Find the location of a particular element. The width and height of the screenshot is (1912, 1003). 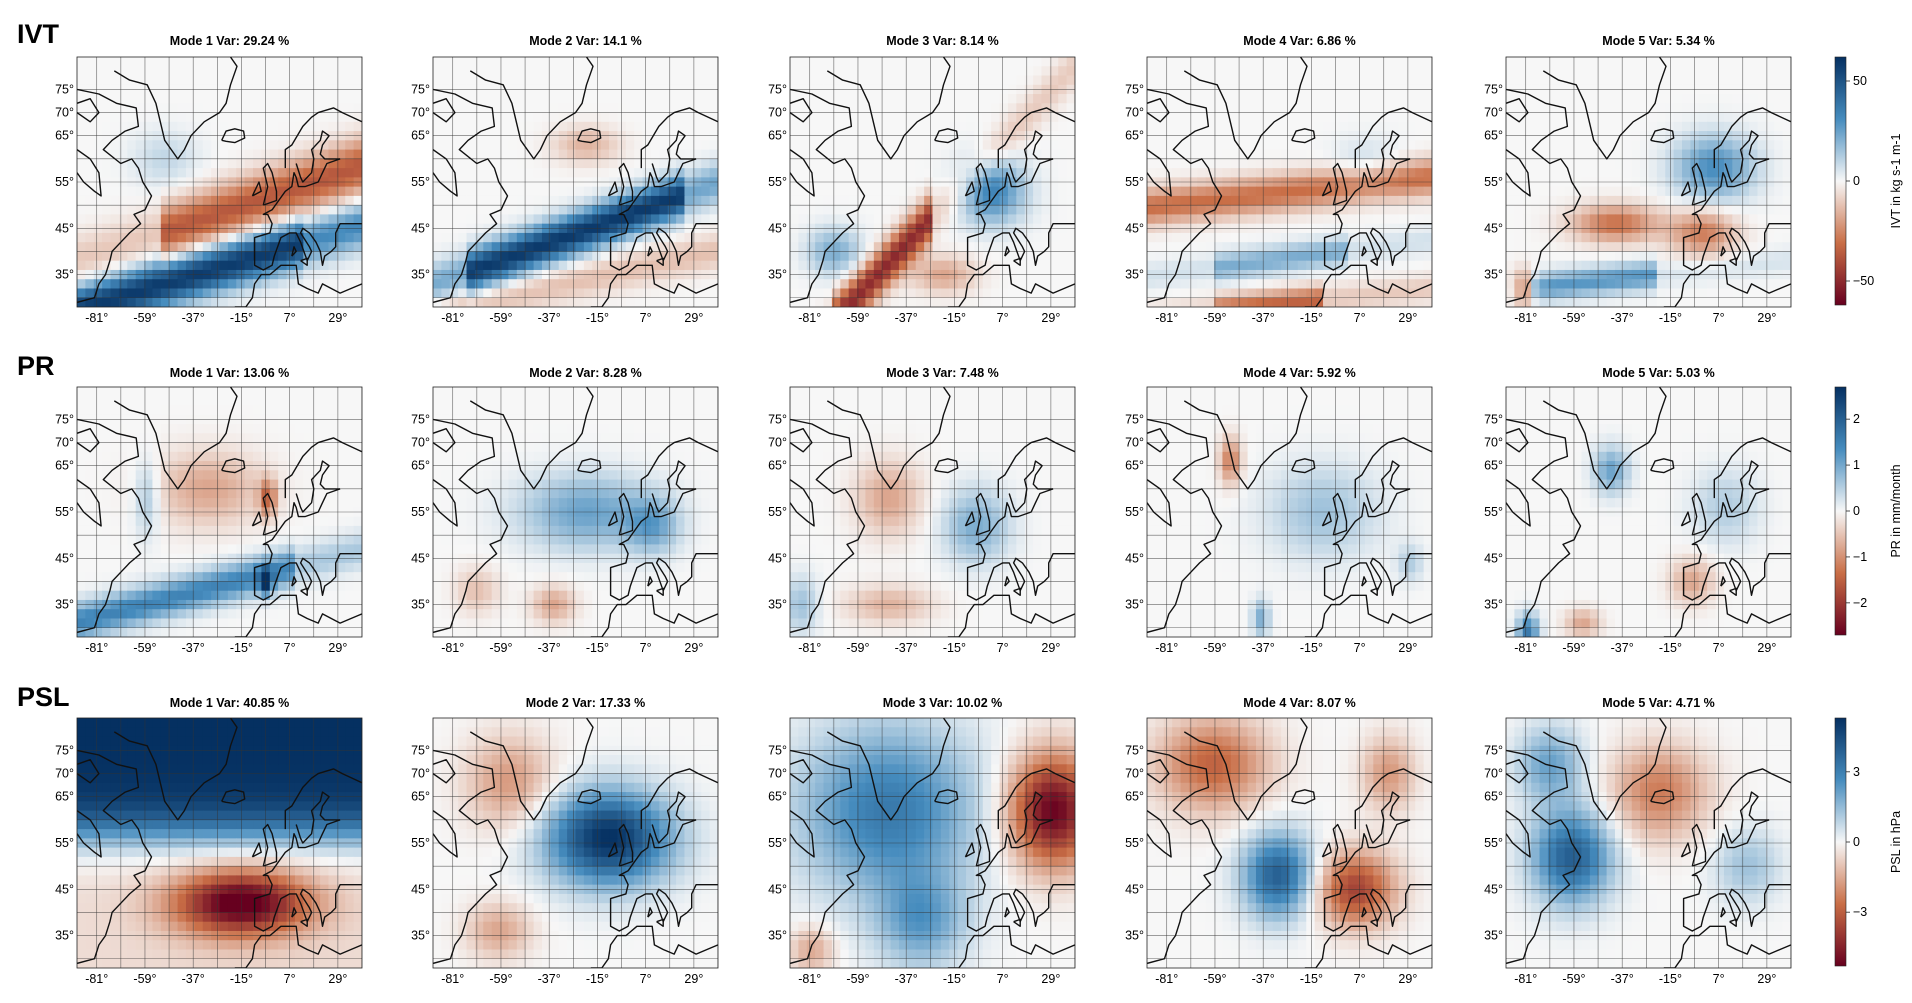

y-tick-label: 55° is located at coordinates (777, 182).